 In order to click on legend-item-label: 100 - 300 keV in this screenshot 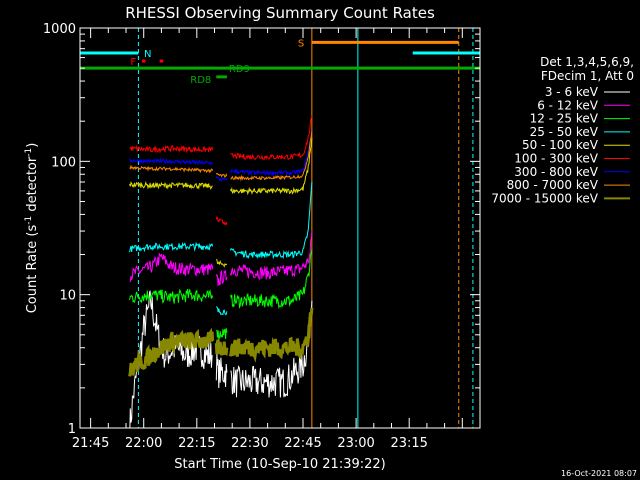, I will do `click(556, 159)`.